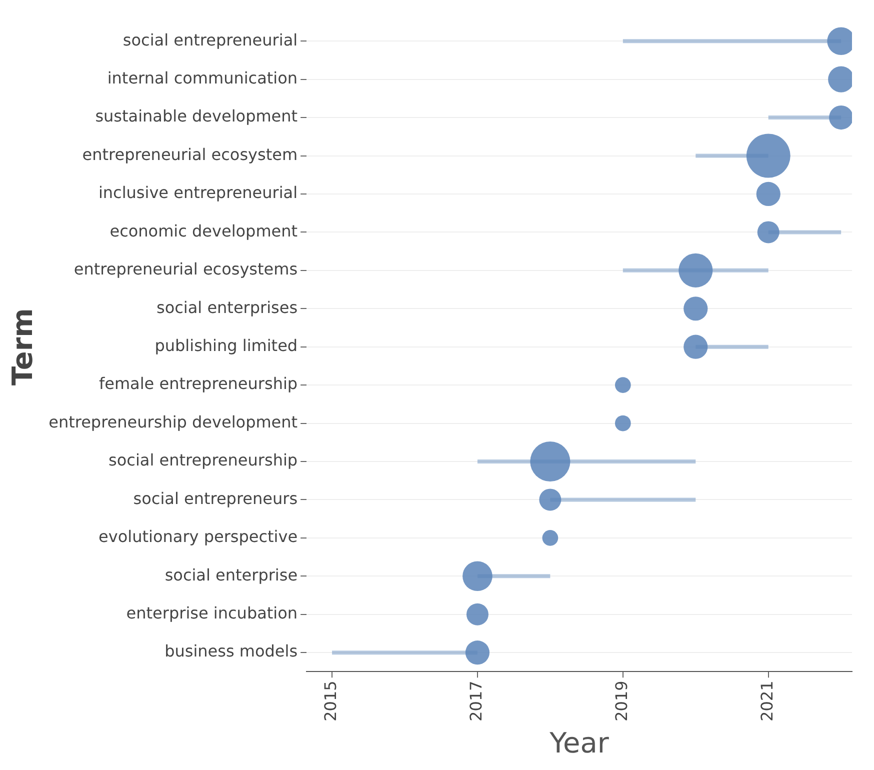 The width and height of the screenshot is (874, 770). What do you see at coordinates (23, 347) in the screenshot?
I see `y-axis-title: Term` at bounding box center [23, 347].